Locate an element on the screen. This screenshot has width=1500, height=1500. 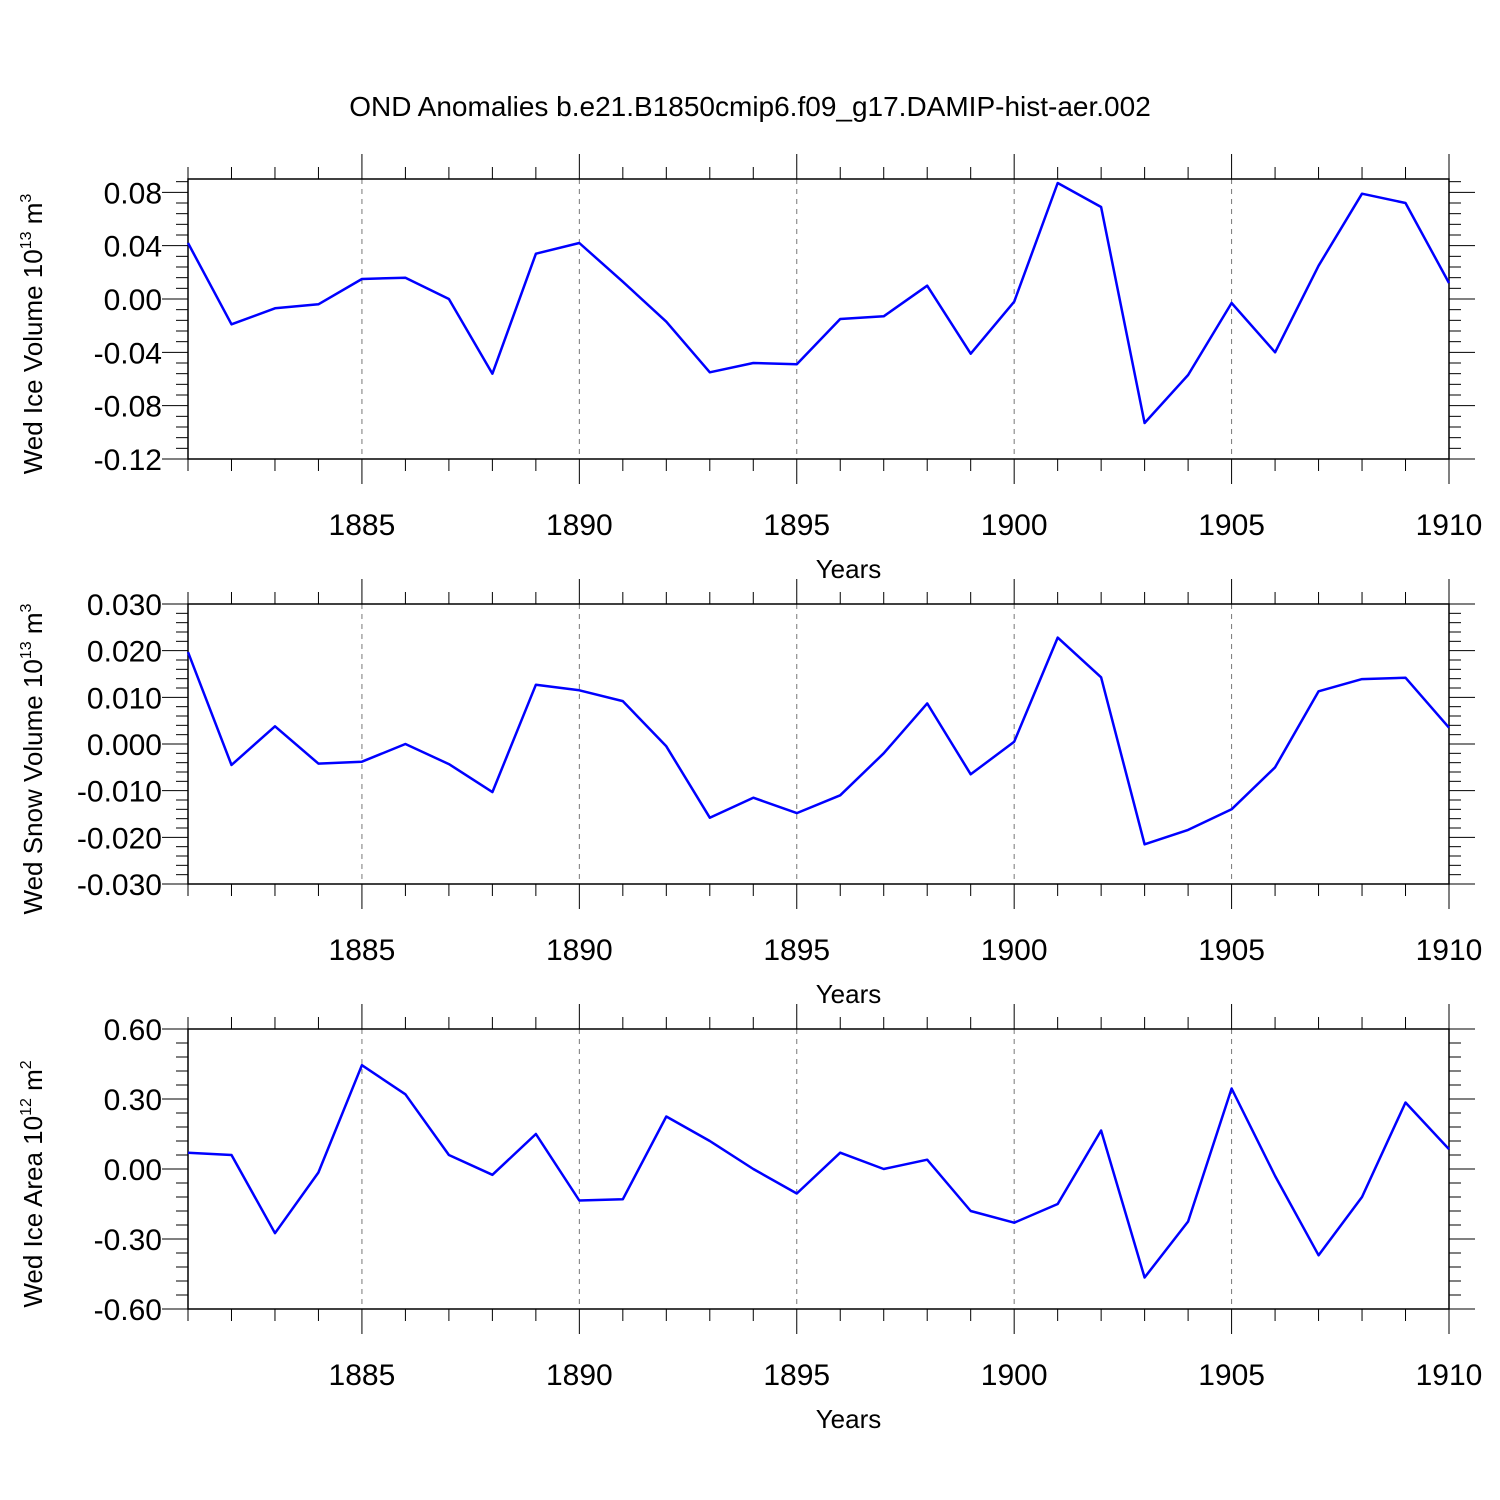
x-tick-label: 1885 is located at coordinates (362, 525).